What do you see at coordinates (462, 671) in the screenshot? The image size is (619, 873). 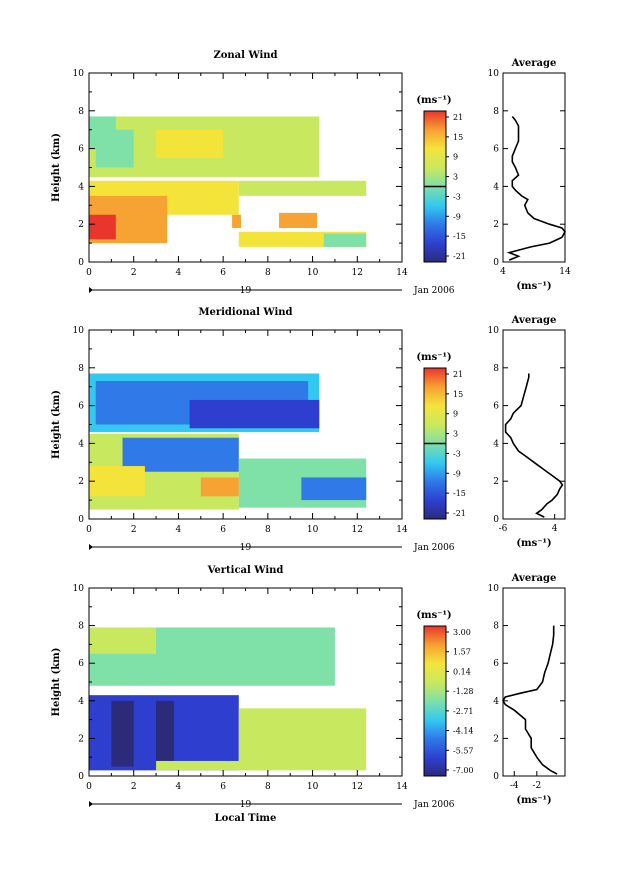 I see `colorbar-label: 0.14` at bounding box center [462, 671].